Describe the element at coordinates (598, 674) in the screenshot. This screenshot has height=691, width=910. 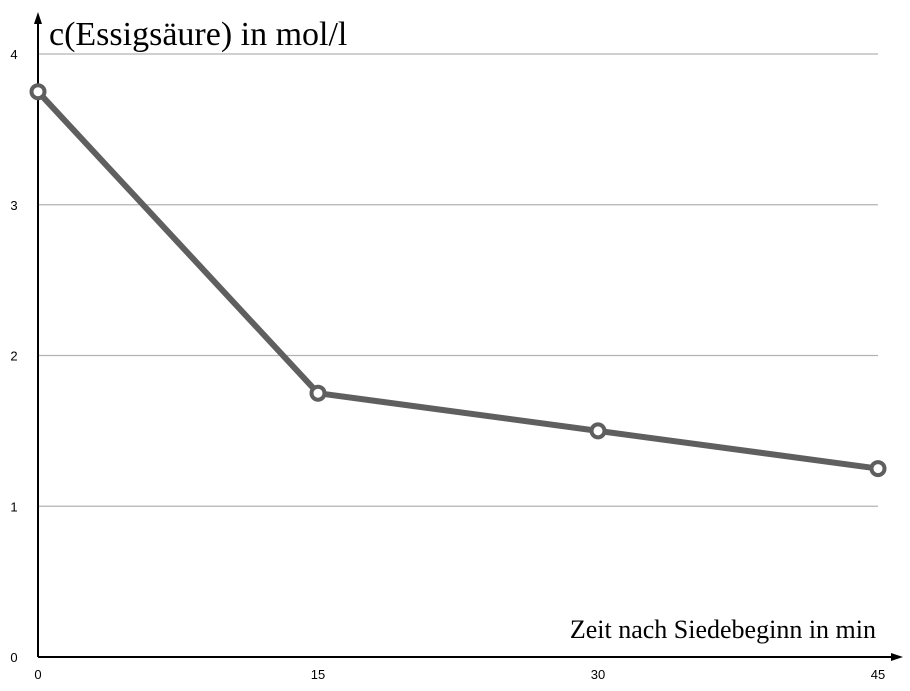
I see `x-tick-label: 30` at that location.